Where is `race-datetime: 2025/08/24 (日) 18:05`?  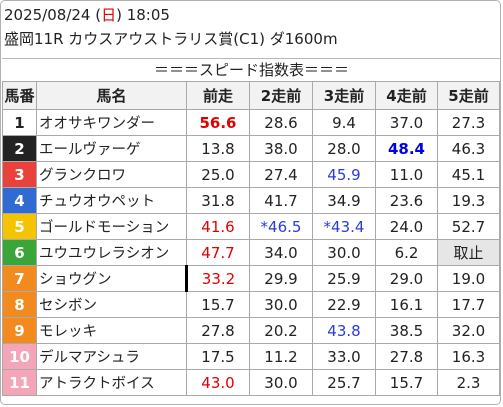
race-datetime: 2025/08/24 (日) 18:05 is located at coordinates (87, 15).